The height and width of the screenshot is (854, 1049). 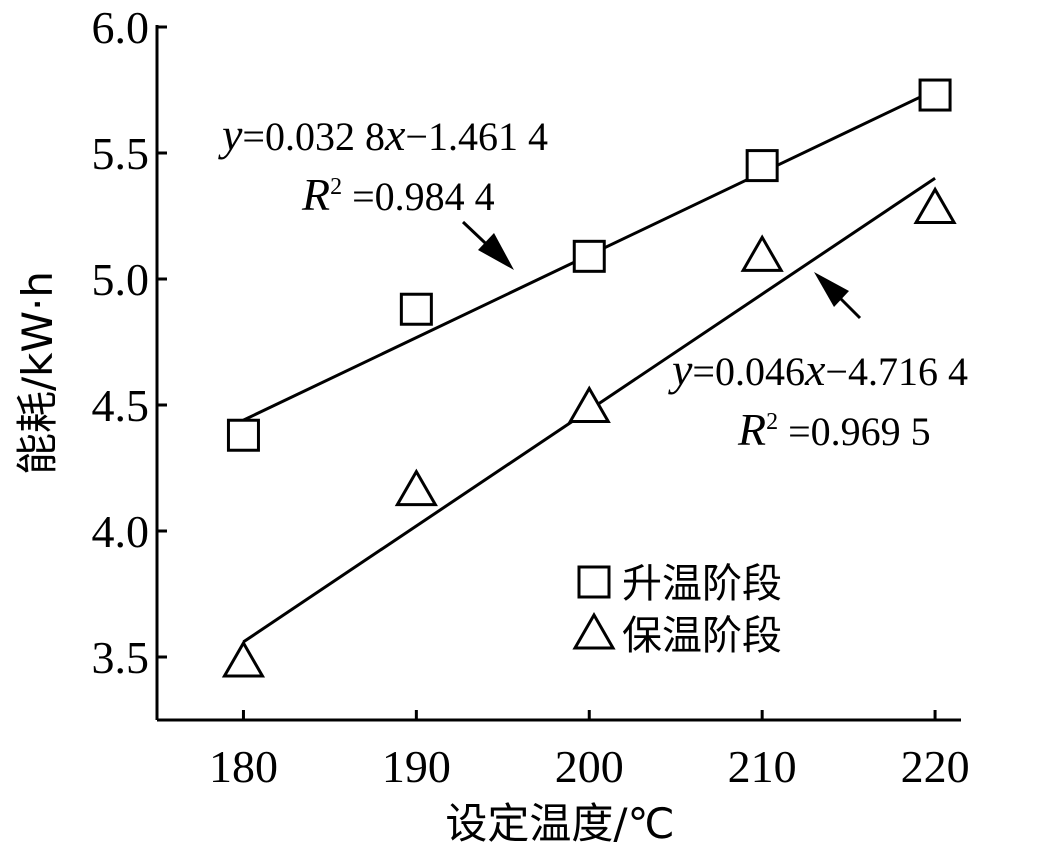 What do you see at coordinates (935, 766) in the screenshot?
I see `x-tick-label: 220` at bounding box center [935, 766].